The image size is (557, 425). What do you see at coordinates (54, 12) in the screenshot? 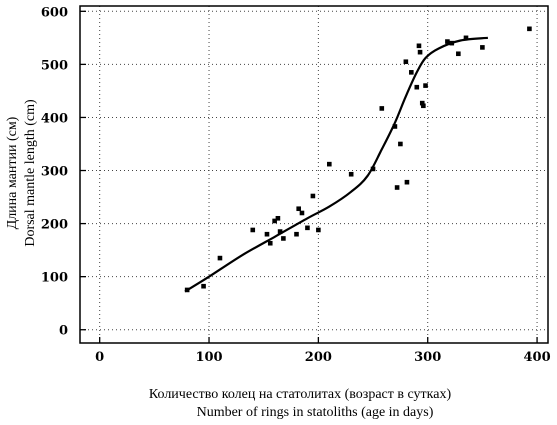
I see `y-tick-label: 600` at bounding box center [54, 12].